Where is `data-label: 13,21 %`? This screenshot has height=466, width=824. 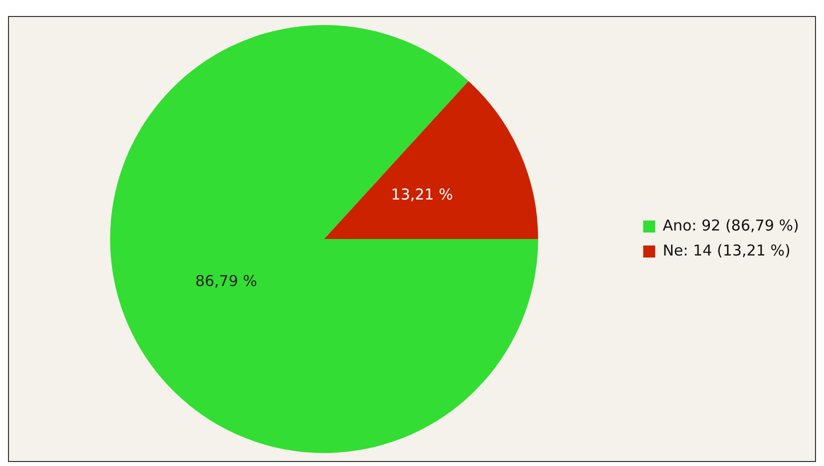
data-label: 13,21 % is located at coordinates (422, 195).